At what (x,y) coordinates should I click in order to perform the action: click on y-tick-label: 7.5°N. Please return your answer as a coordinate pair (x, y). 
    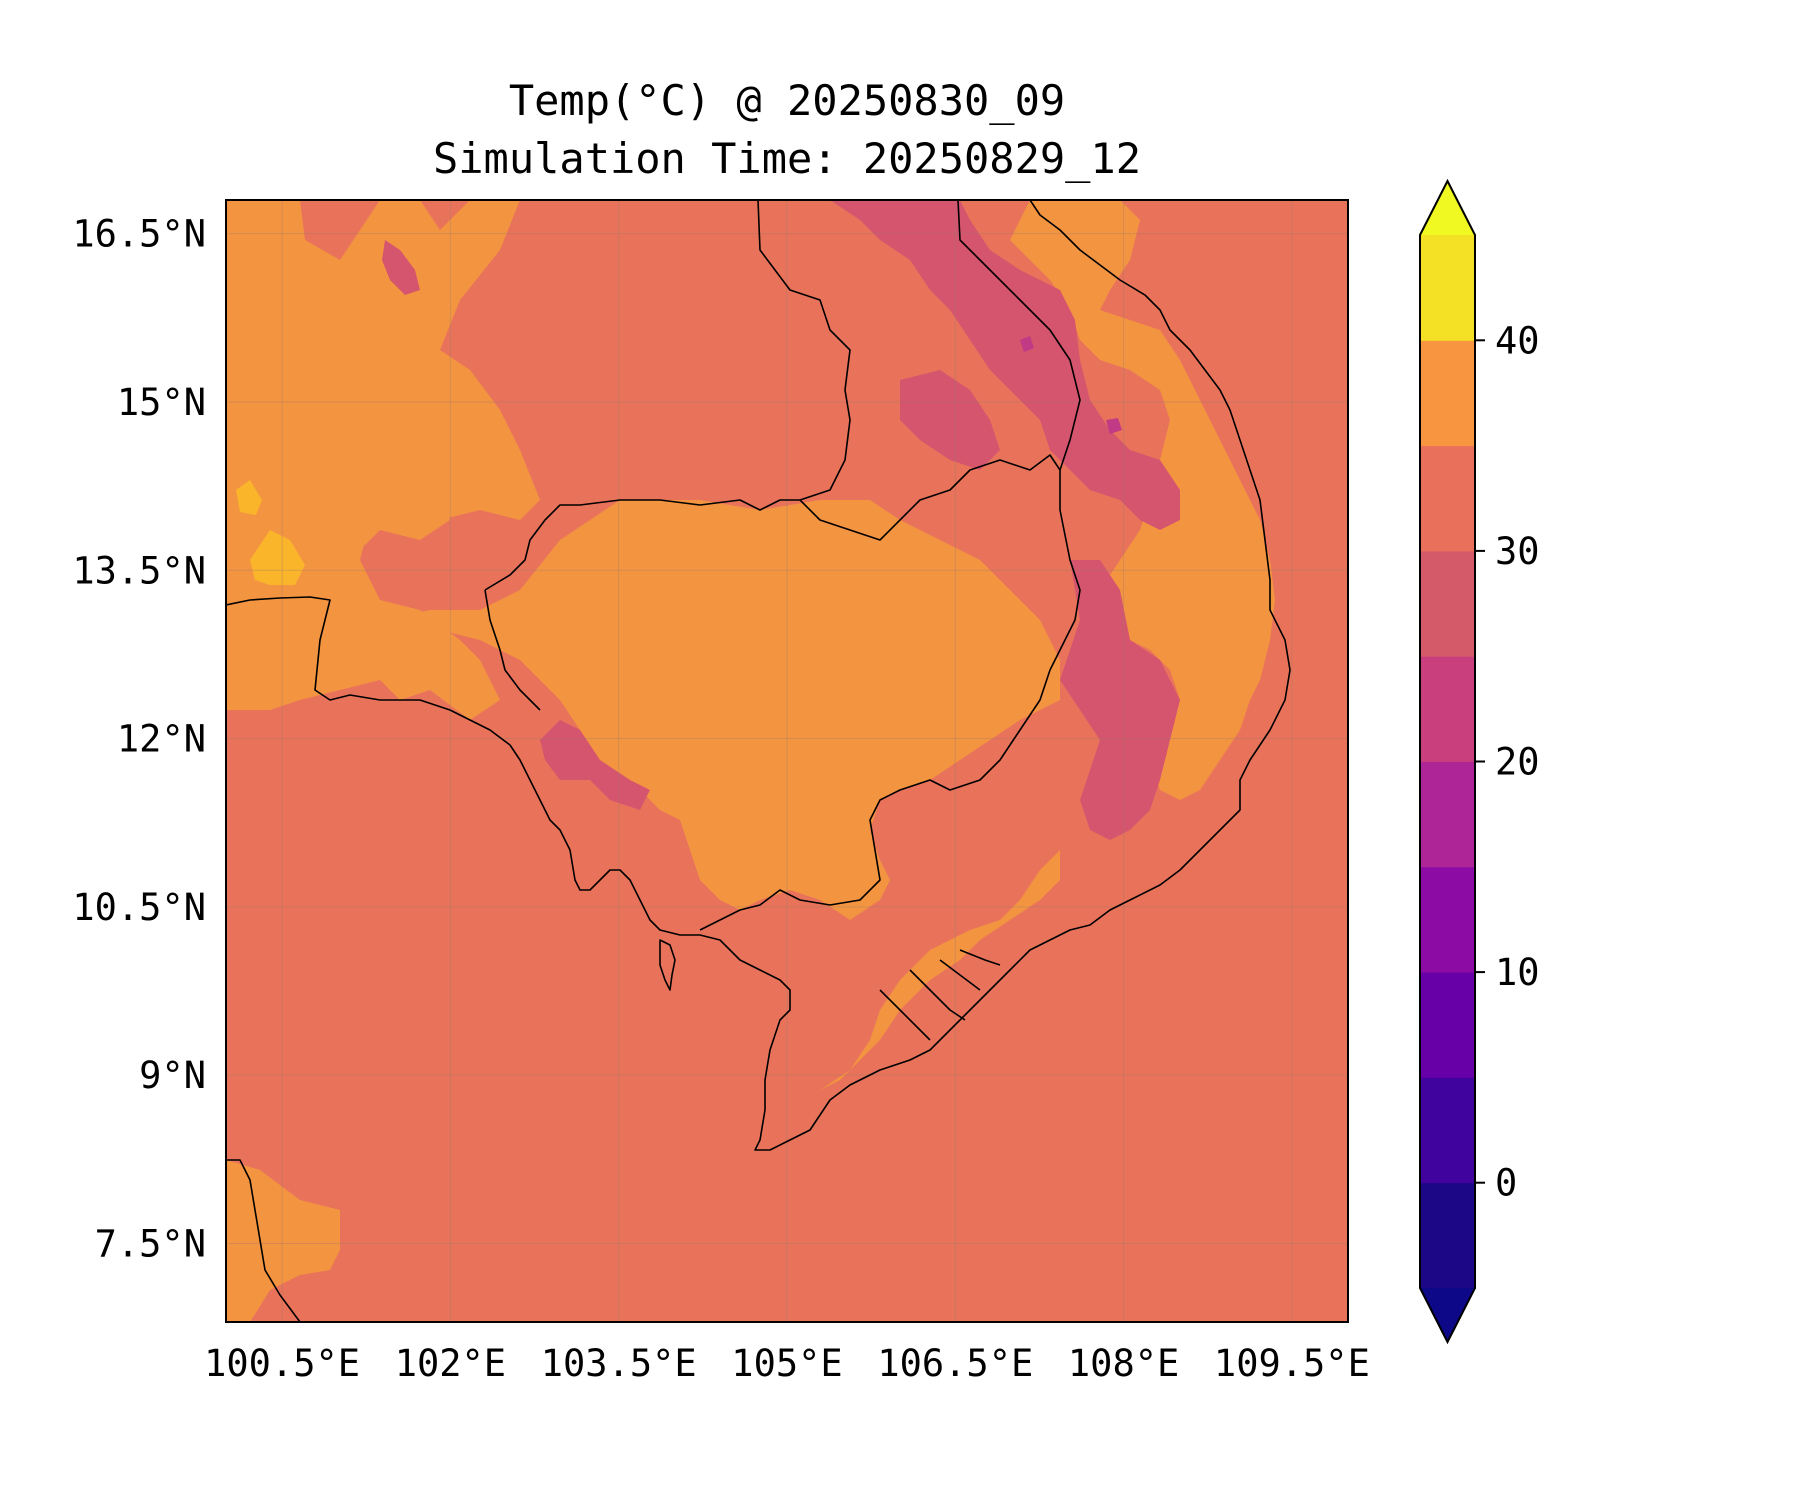
    Looking at the image, I should click on (150, 1243).